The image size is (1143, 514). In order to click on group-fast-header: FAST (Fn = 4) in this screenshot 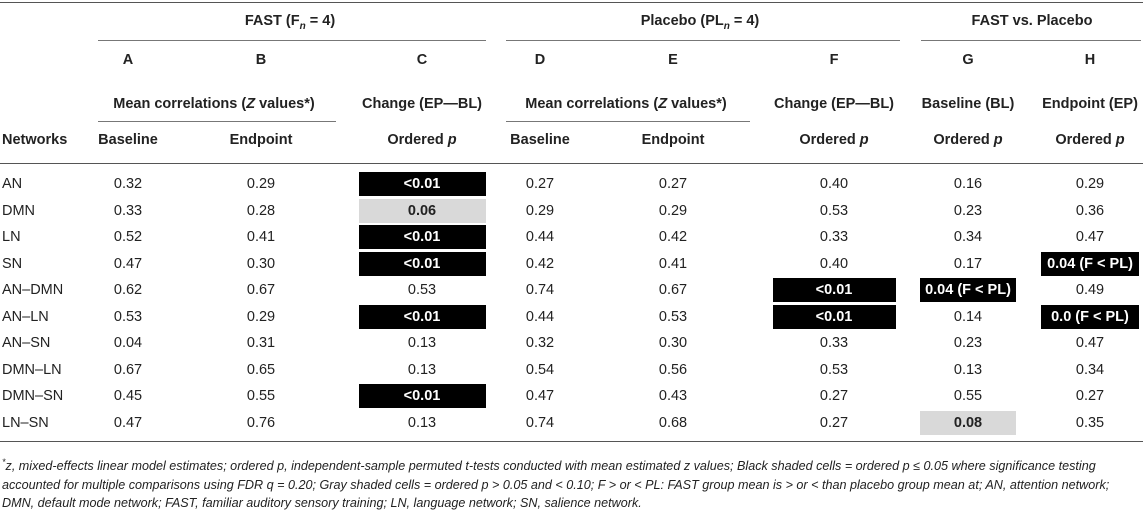, I will do `click(290, 22)`.